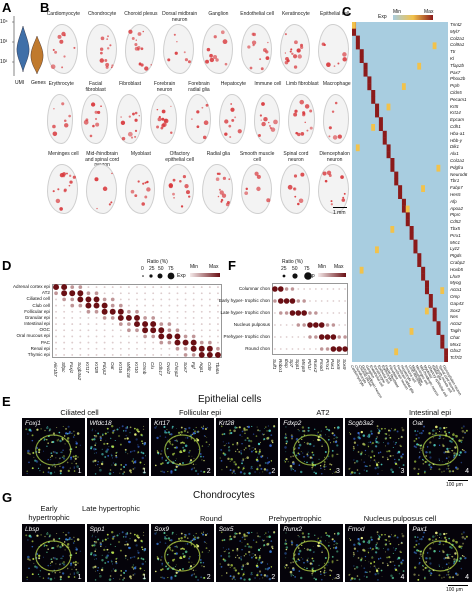  I want to click on heatmap-gene-label: Pdgfra, so click(457, 167).